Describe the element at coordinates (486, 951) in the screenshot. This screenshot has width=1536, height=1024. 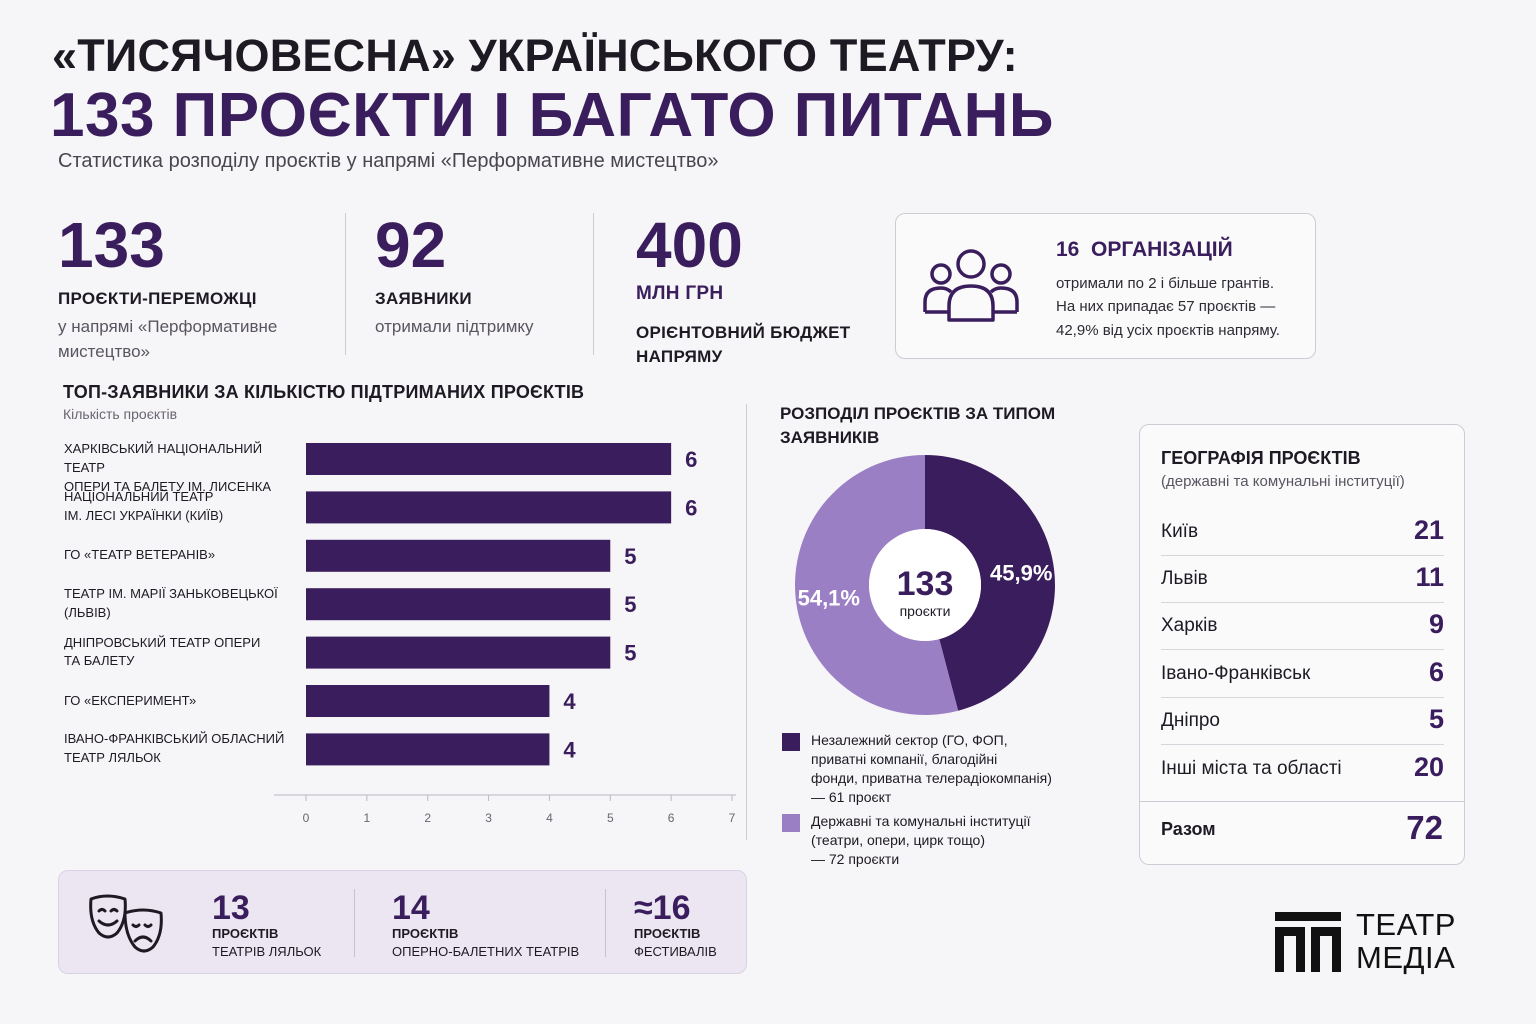
I see `bottom-opera-label2: ОПЕРНО-БАЛЕТНИХ ТЕАТРІВ` at that location.